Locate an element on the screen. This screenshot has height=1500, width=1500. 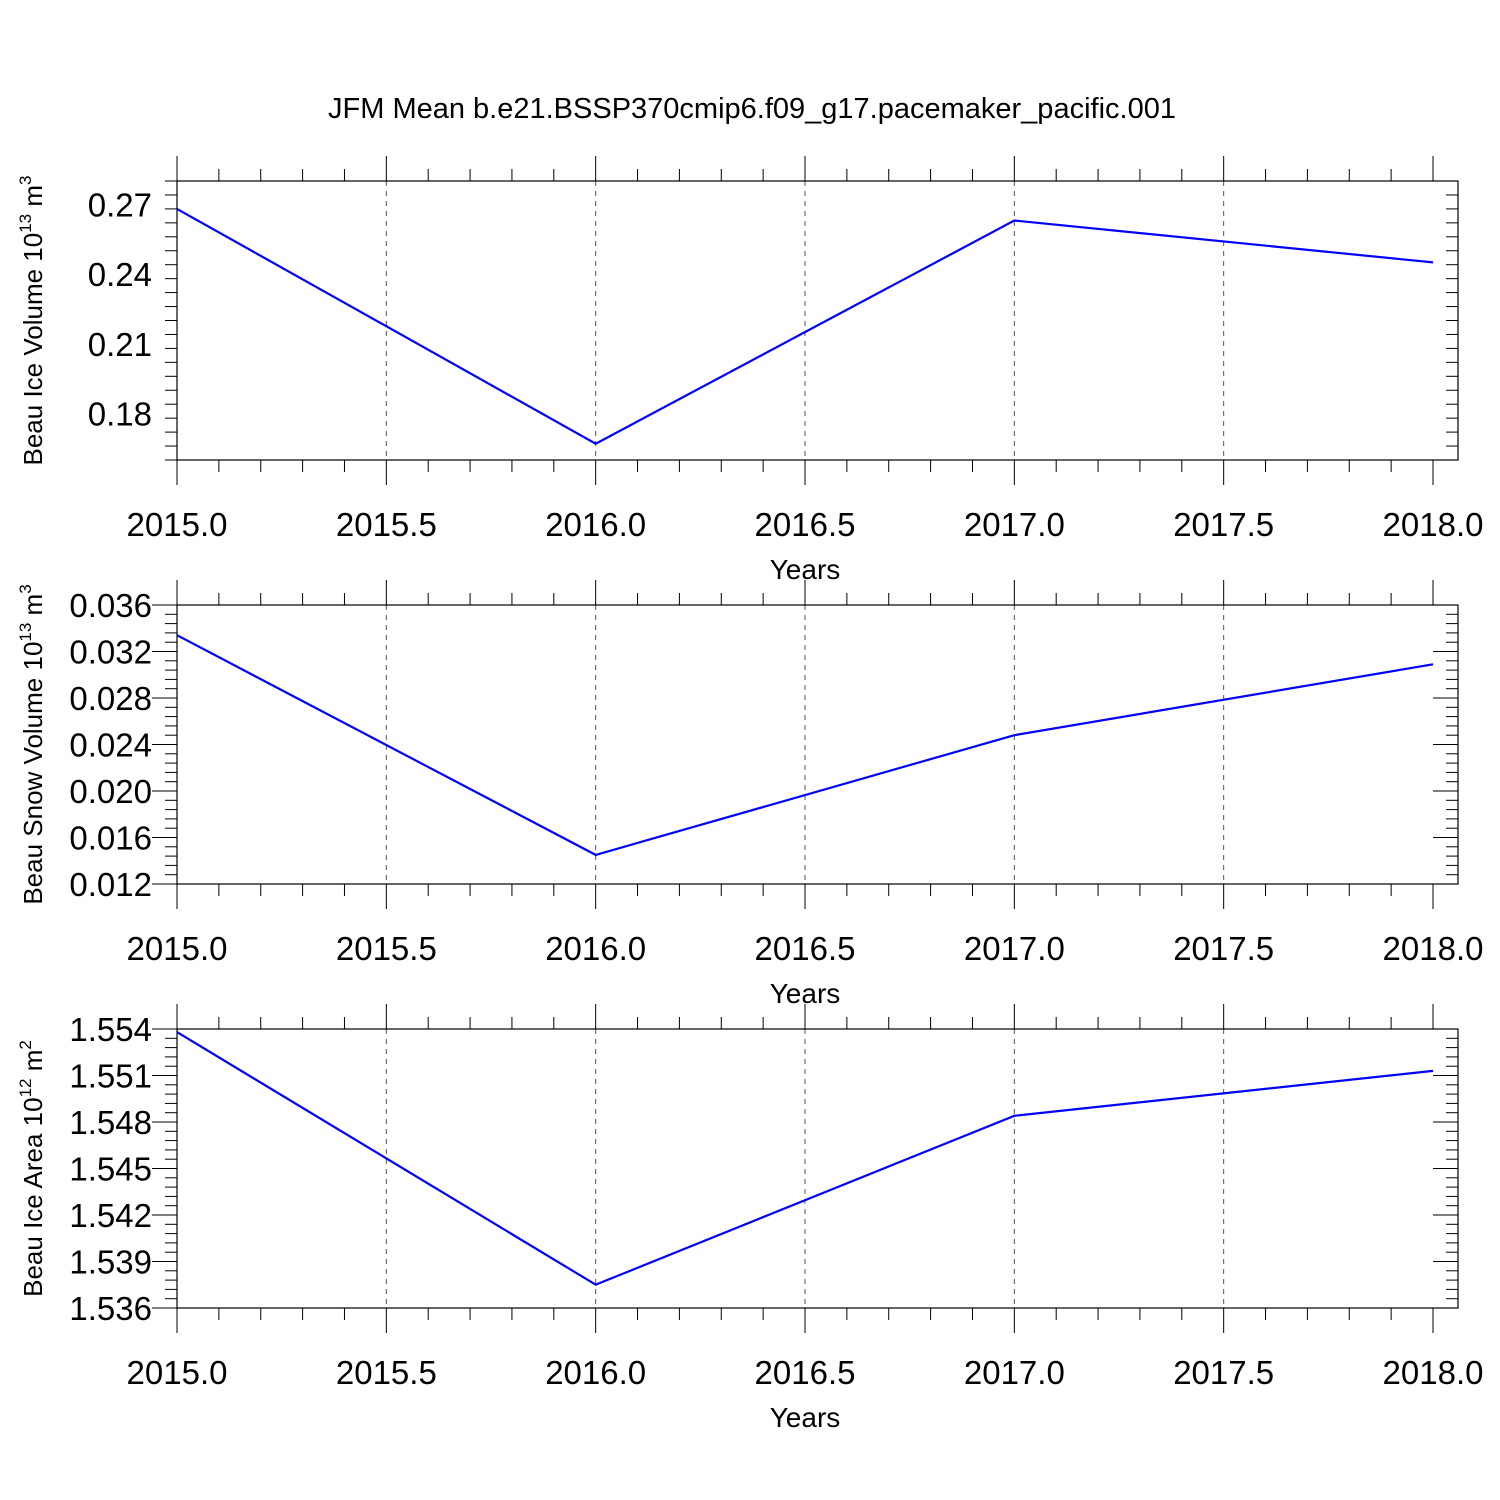
y-tick-label: 1.536 is located at coordinates (110, 1308).